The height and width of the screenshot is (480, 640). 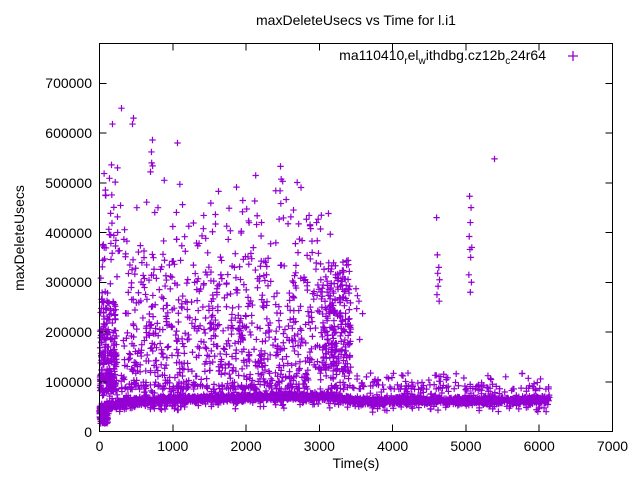 I want to click on legend-plus-marker-icon, so click(x=573, y=56).